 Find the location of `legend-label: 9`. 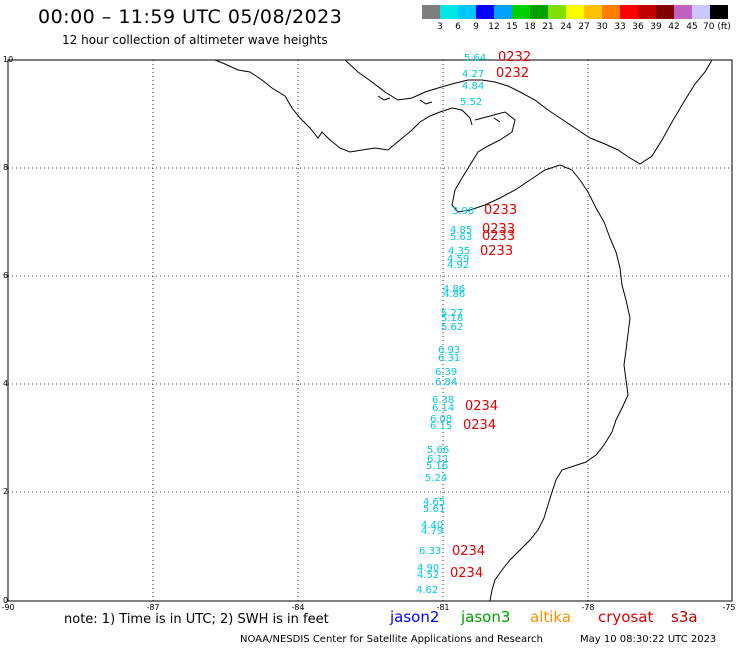

legend-label: 9 is located at coordinates (476, 27).